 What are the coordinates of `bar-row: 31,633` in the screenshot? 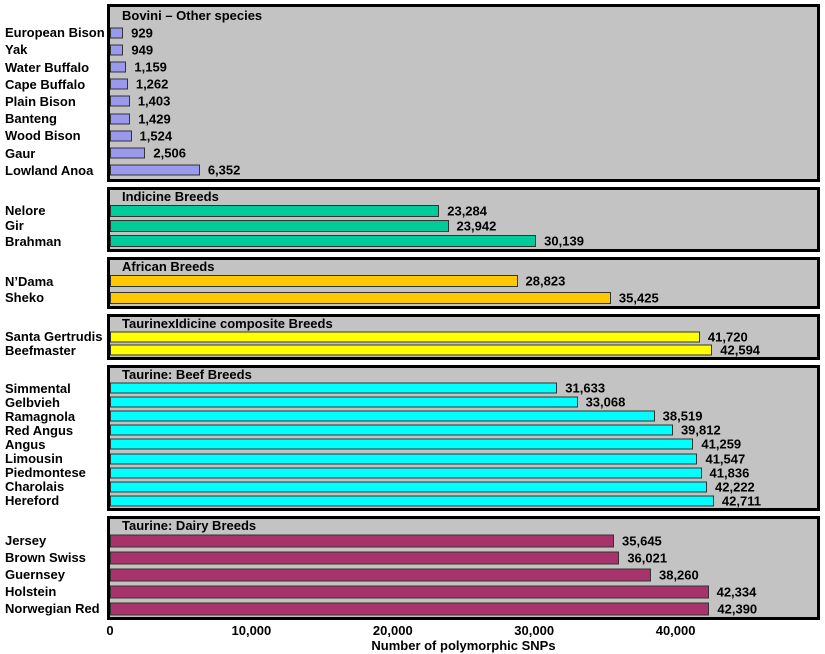 It's located at (463, 388).